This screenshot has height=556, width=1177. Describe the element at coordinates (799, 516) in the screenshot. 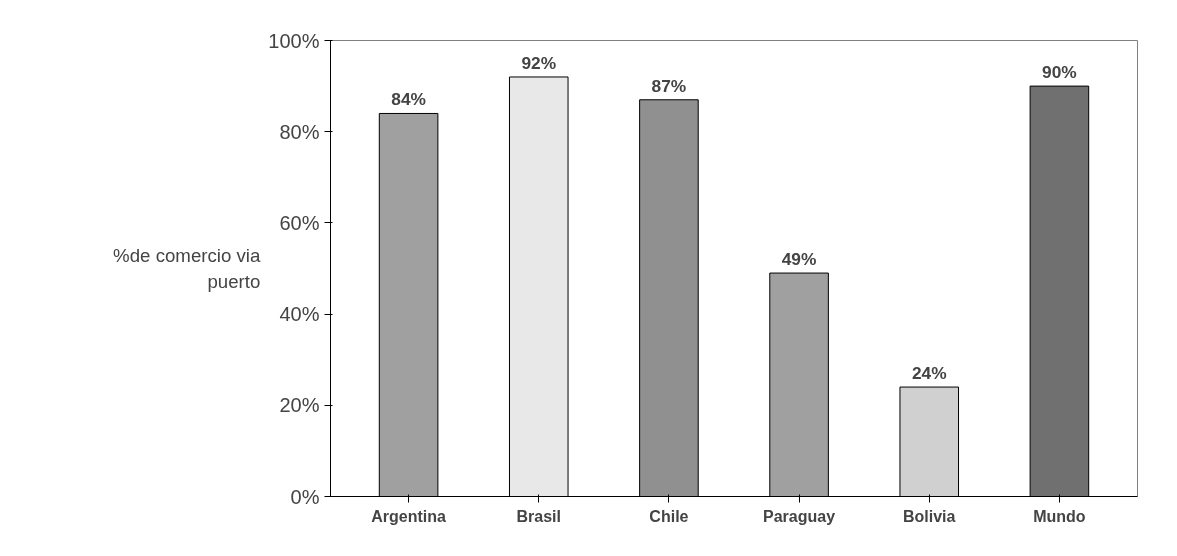

I see `x-tick-label: Paraguay` at that location.